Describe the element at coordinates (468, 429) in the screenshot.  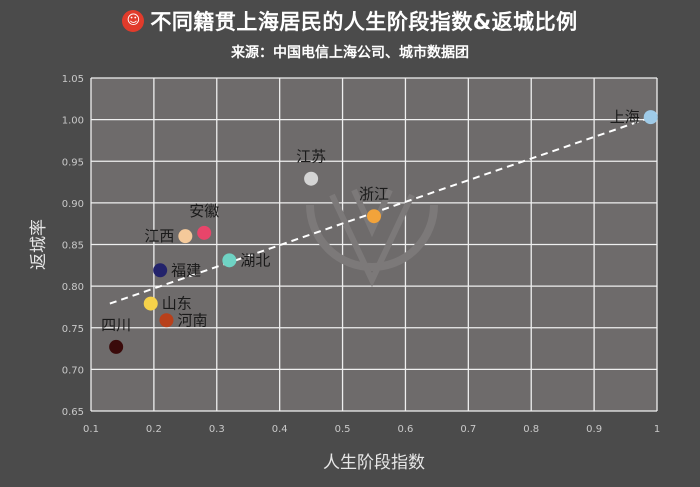
I see `x-tick-label: 0.7` at that location.